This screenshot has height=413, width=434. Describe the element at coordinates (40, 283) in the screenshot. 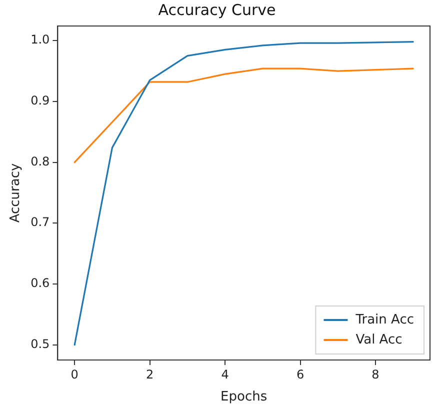

I see `y-tick-label: 0.6` at that location.